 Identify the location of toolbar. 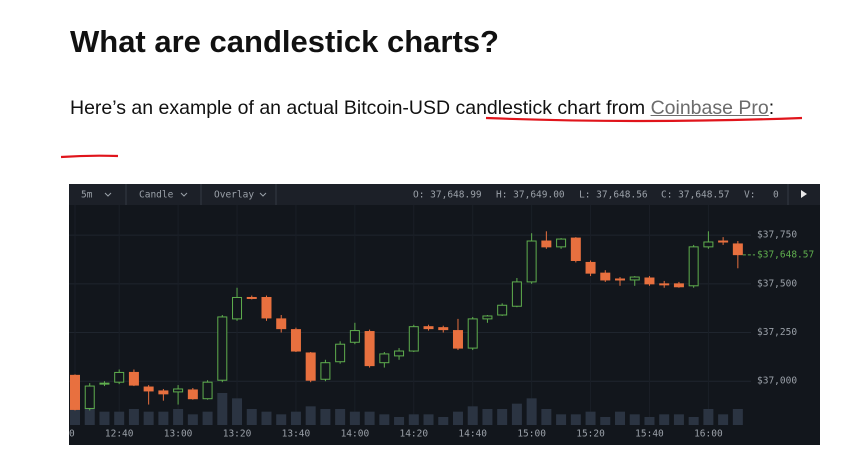
(444, 194).